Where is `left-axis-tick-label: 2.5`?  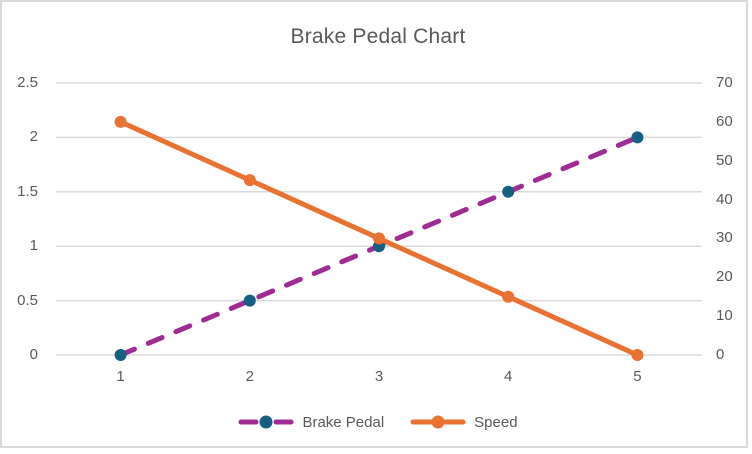
left-axis-tick-label: 2.5 is located at coordinates (27, 82).